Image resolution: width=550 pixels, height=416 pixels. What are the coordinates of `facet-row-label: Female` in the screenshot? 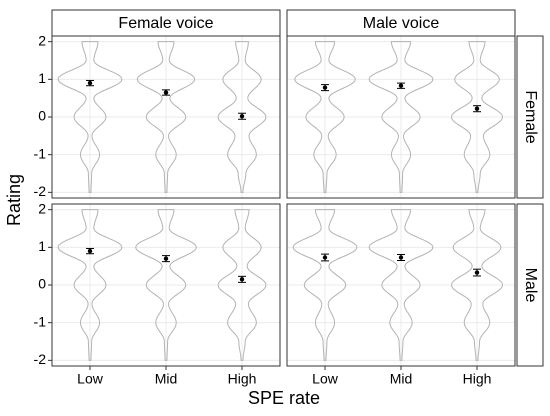 It's located at (530, 116).